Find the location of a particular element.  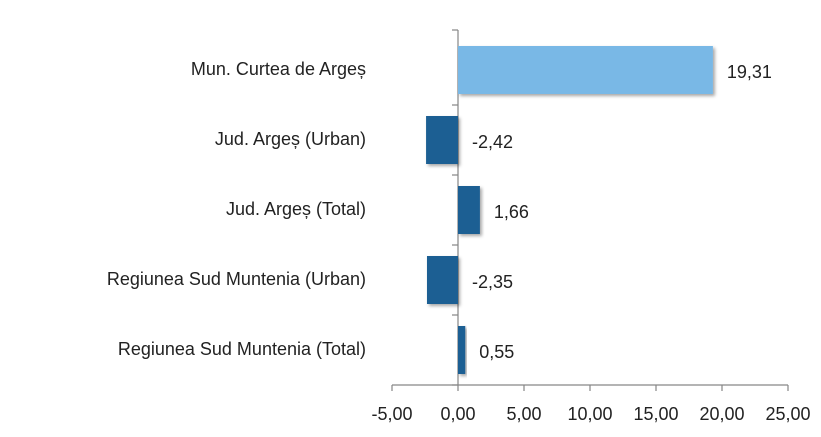

value-label: -2,42 is located at coordinates (492, 142).